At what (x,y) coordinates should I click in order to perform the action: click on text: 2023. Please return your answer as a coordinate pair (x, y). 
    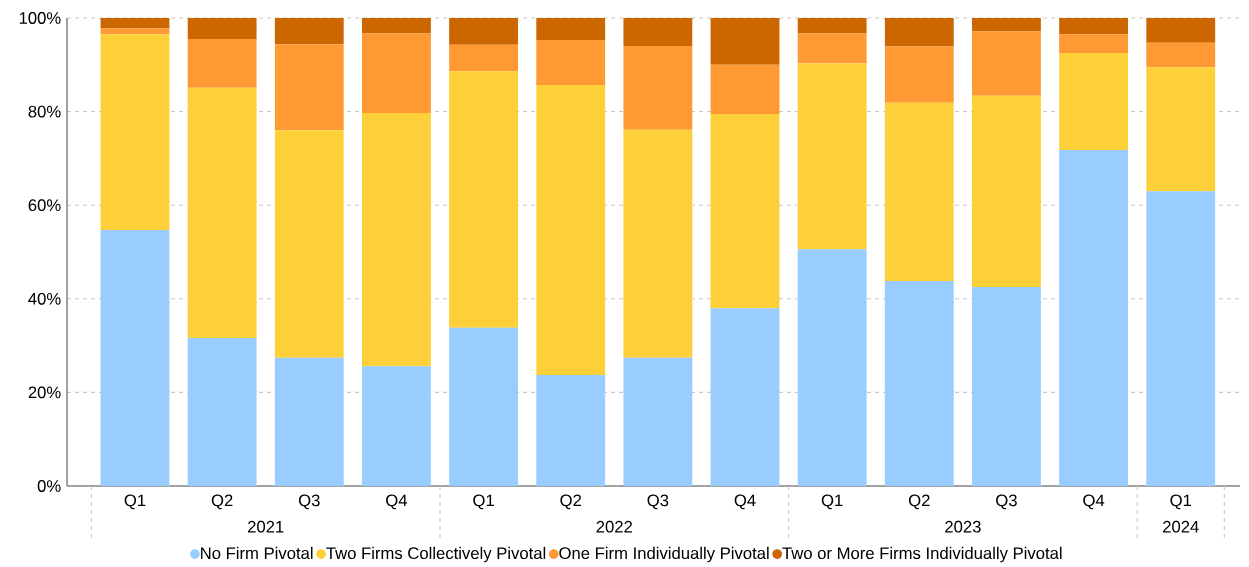
    Looking at the image, I should click on (963, 526).